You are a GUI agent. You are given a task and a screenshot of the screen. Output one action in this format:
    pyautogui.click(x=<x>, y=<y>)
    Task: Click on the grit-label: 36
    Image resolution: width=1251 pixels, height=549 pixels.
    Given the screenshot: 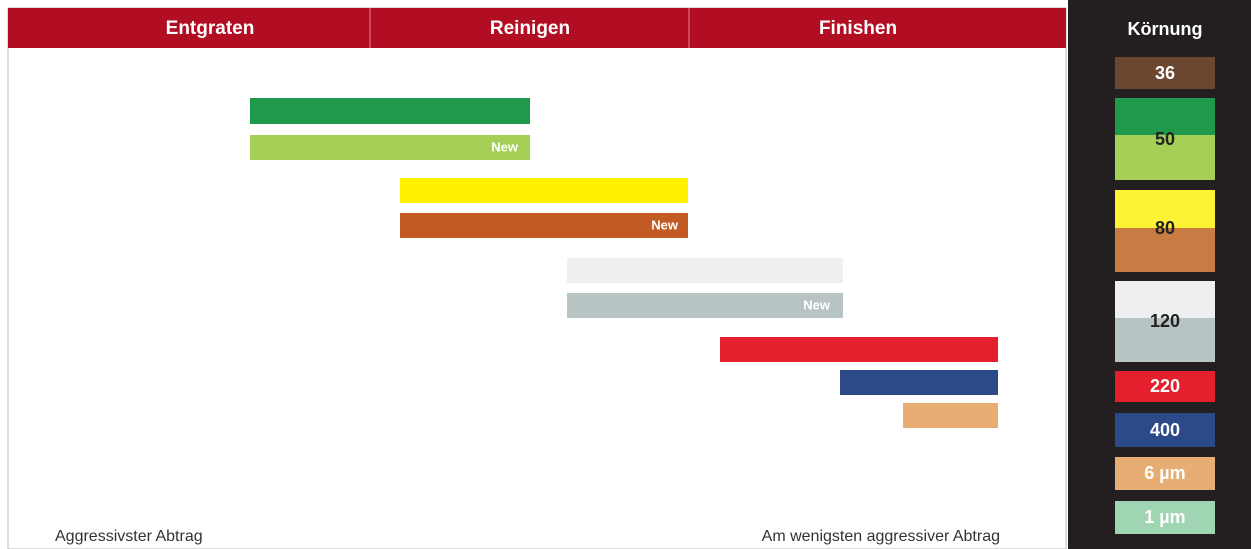 What is the action you would take?
    pyautogui.click(x=1165, y=73)
    